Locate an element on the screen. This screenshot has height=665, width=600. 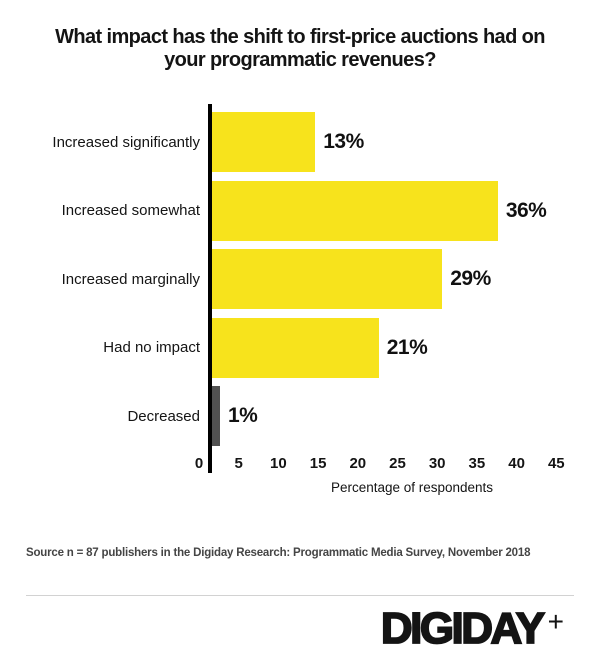
category-label-decreased: Decreased is located at coordinates (163, 416).